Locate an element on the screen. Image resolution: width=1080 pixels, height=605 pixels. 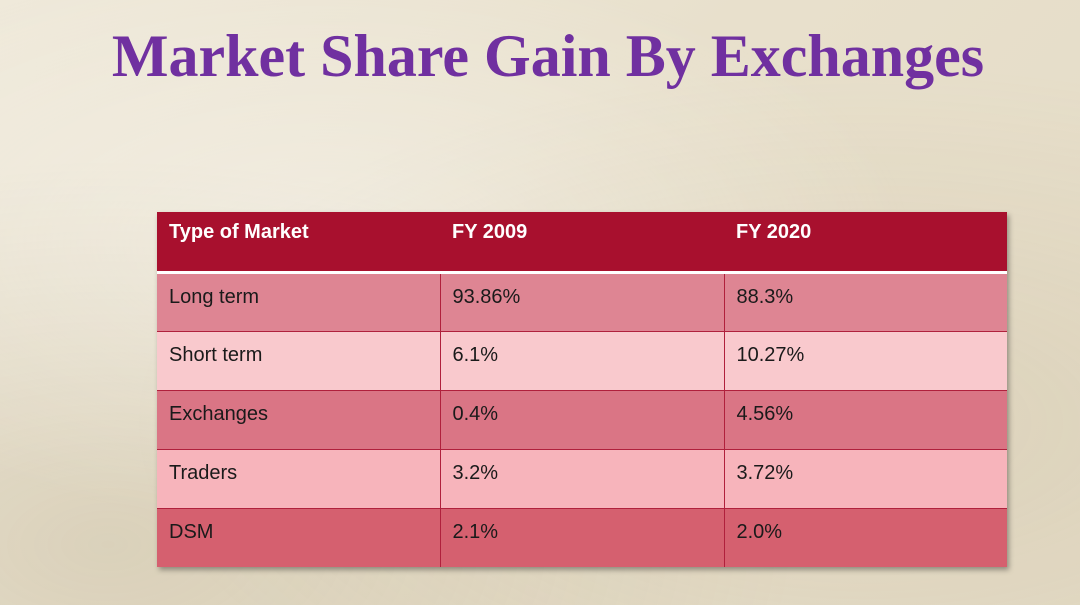
header-fy-2020: FY 2020 is located at coordinates (865, 243).